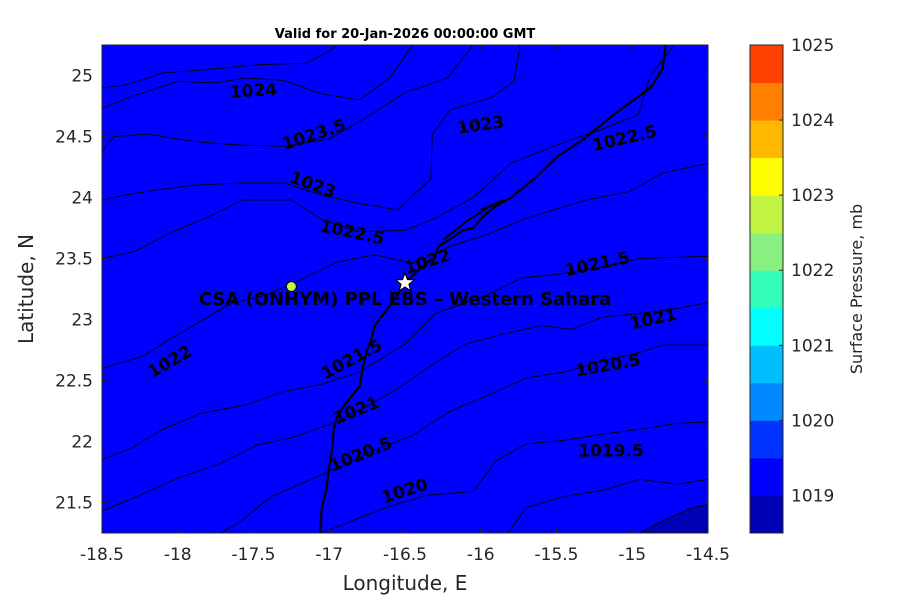 The height and width of the screenshot is (600, 900). What do you see at coordinates (74, 504) in the screenshot?
I see `y-tick-label: 21.5` at bounding box center [74, 504].